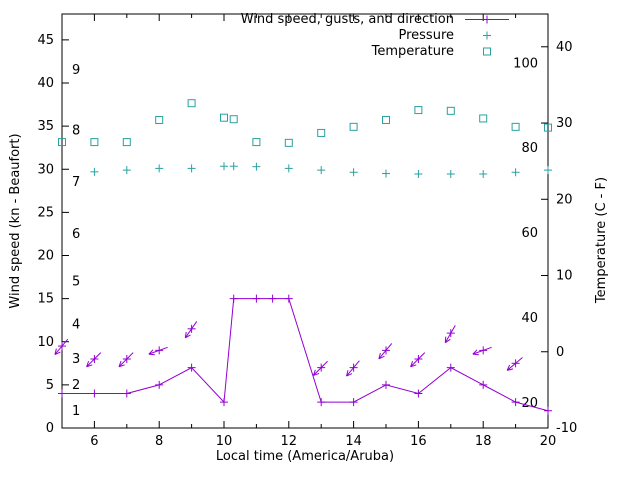 Image resolution: width=640 pixels, height=480 pixels. What do you see at coordinates (412, 51) in the screenshot?
I see `legend-label-temperature: Temperature` at bounding box center [412, 51].